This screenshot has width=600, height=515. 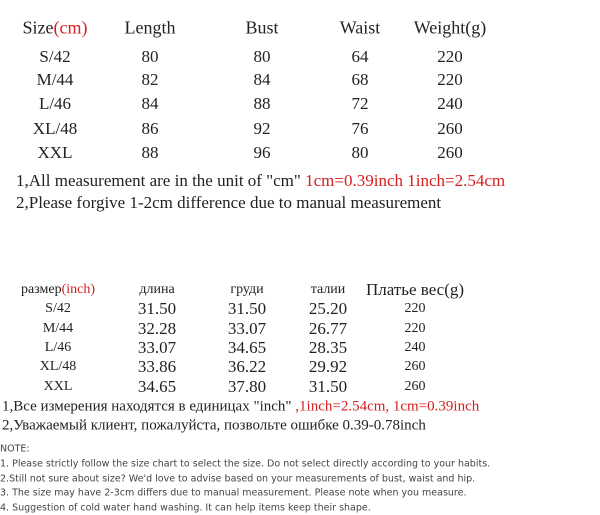 What do you see at coordinates (157, 328) in the screenshot?
I see `table-cell: 32.28` at bounding box center [157, 328].